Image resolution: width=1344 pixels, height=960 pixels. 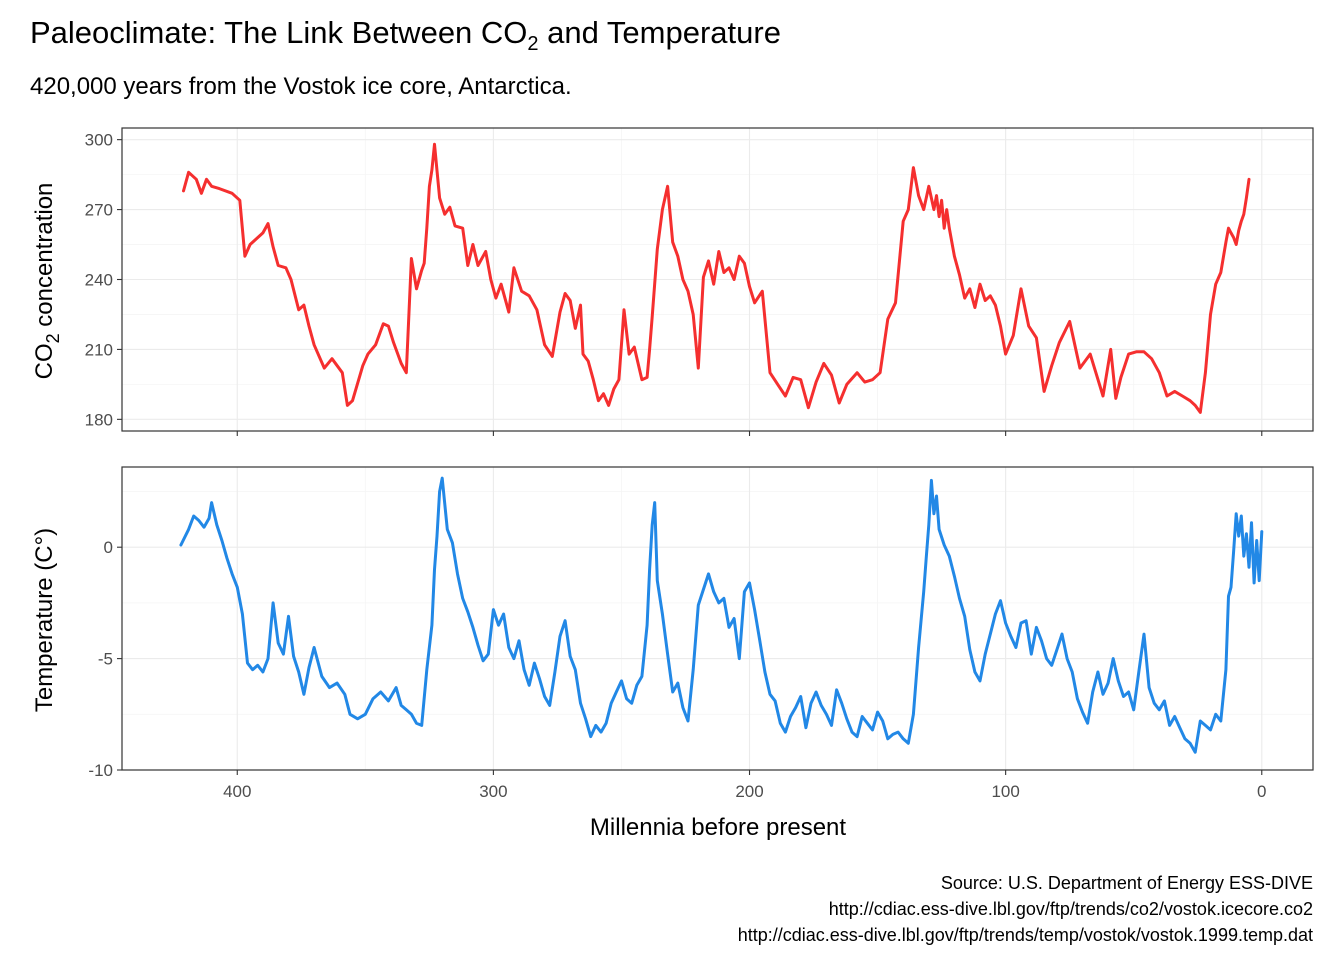 I want to click on temperature-y-axis-title: Temperature (C°), so click(x=44, y=620).